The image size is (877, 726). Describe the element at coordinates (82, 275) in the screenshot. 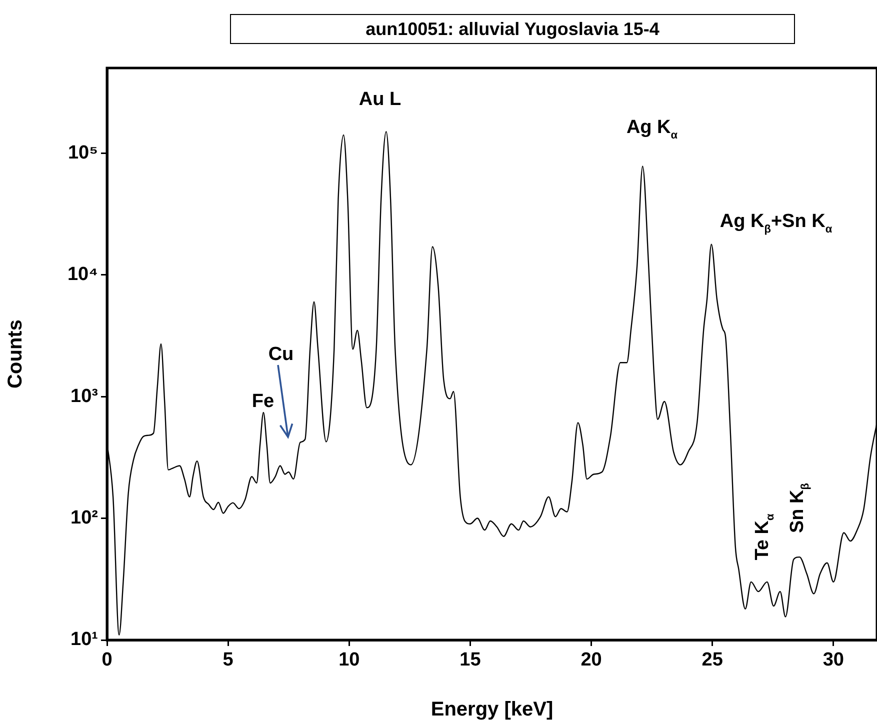

I see `y-tick-label: 10⁴` at that location.